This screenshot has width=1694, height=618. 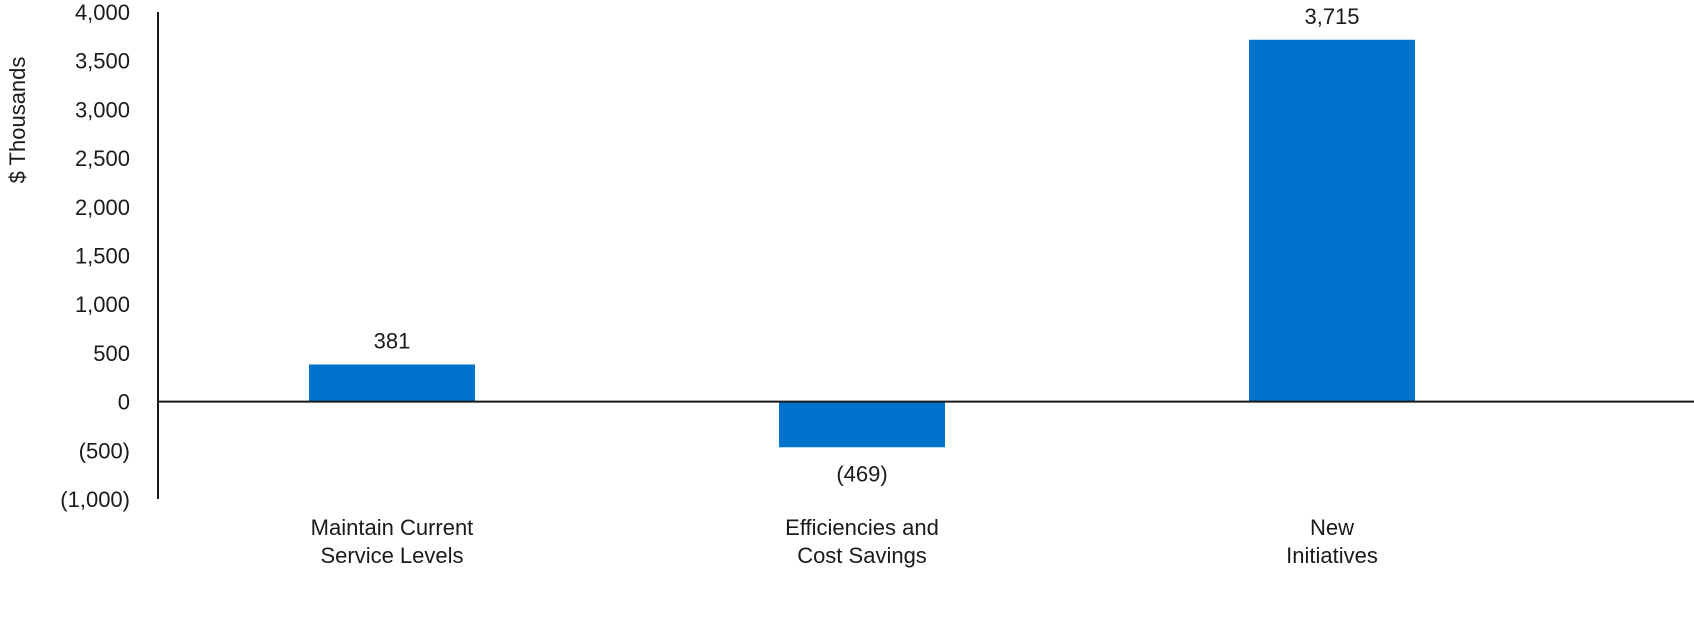 What do you see at coordinates (95, 499) in the screenshot?
I see `y-tick-label: (1,000)` at bounding box center [95, 499].